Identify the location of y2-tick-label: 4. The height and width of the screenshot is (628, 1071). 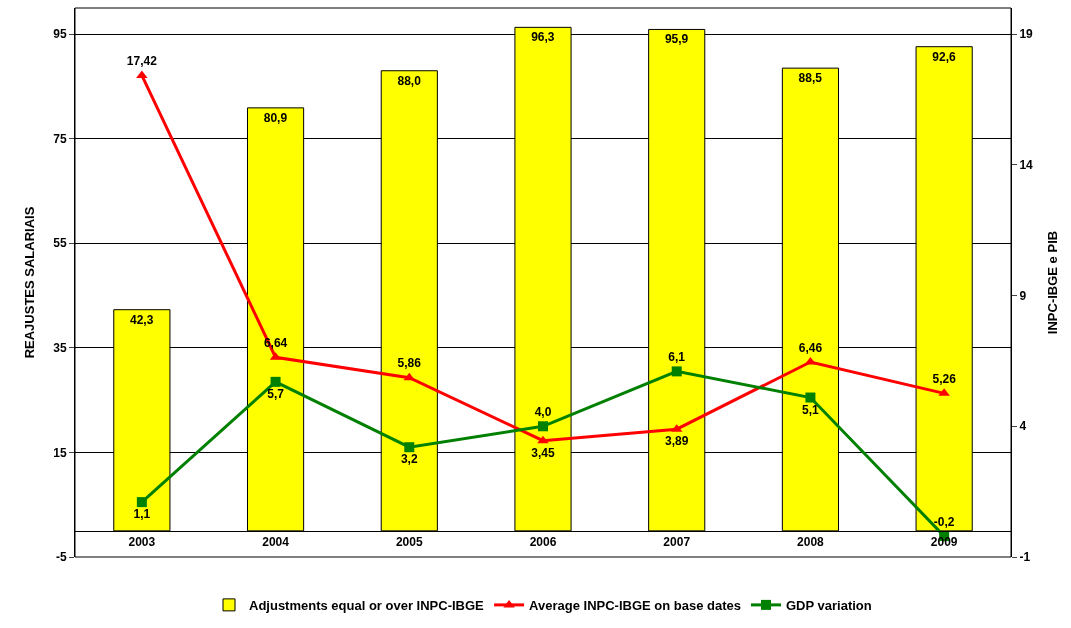
(1023, 426).